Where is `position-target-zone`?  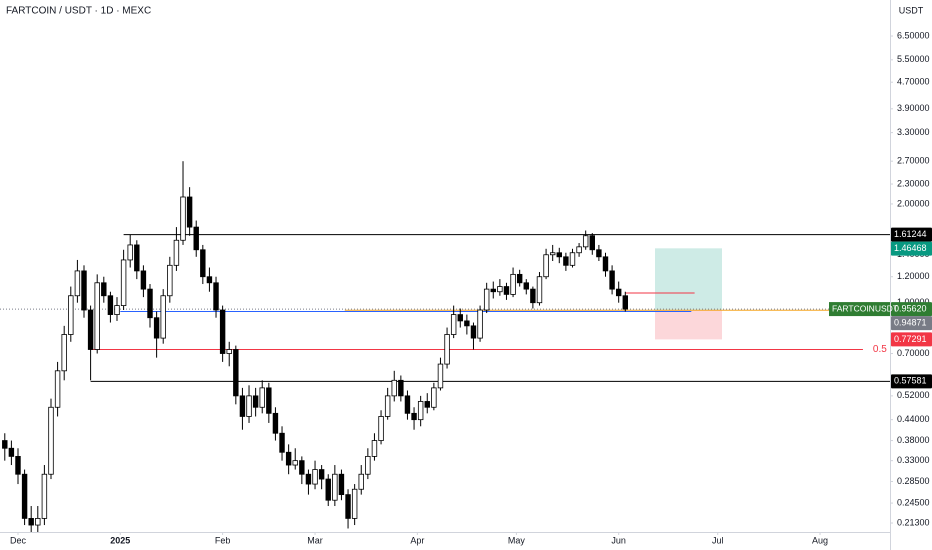
position-target-zone is located at coordinates (688, 279).